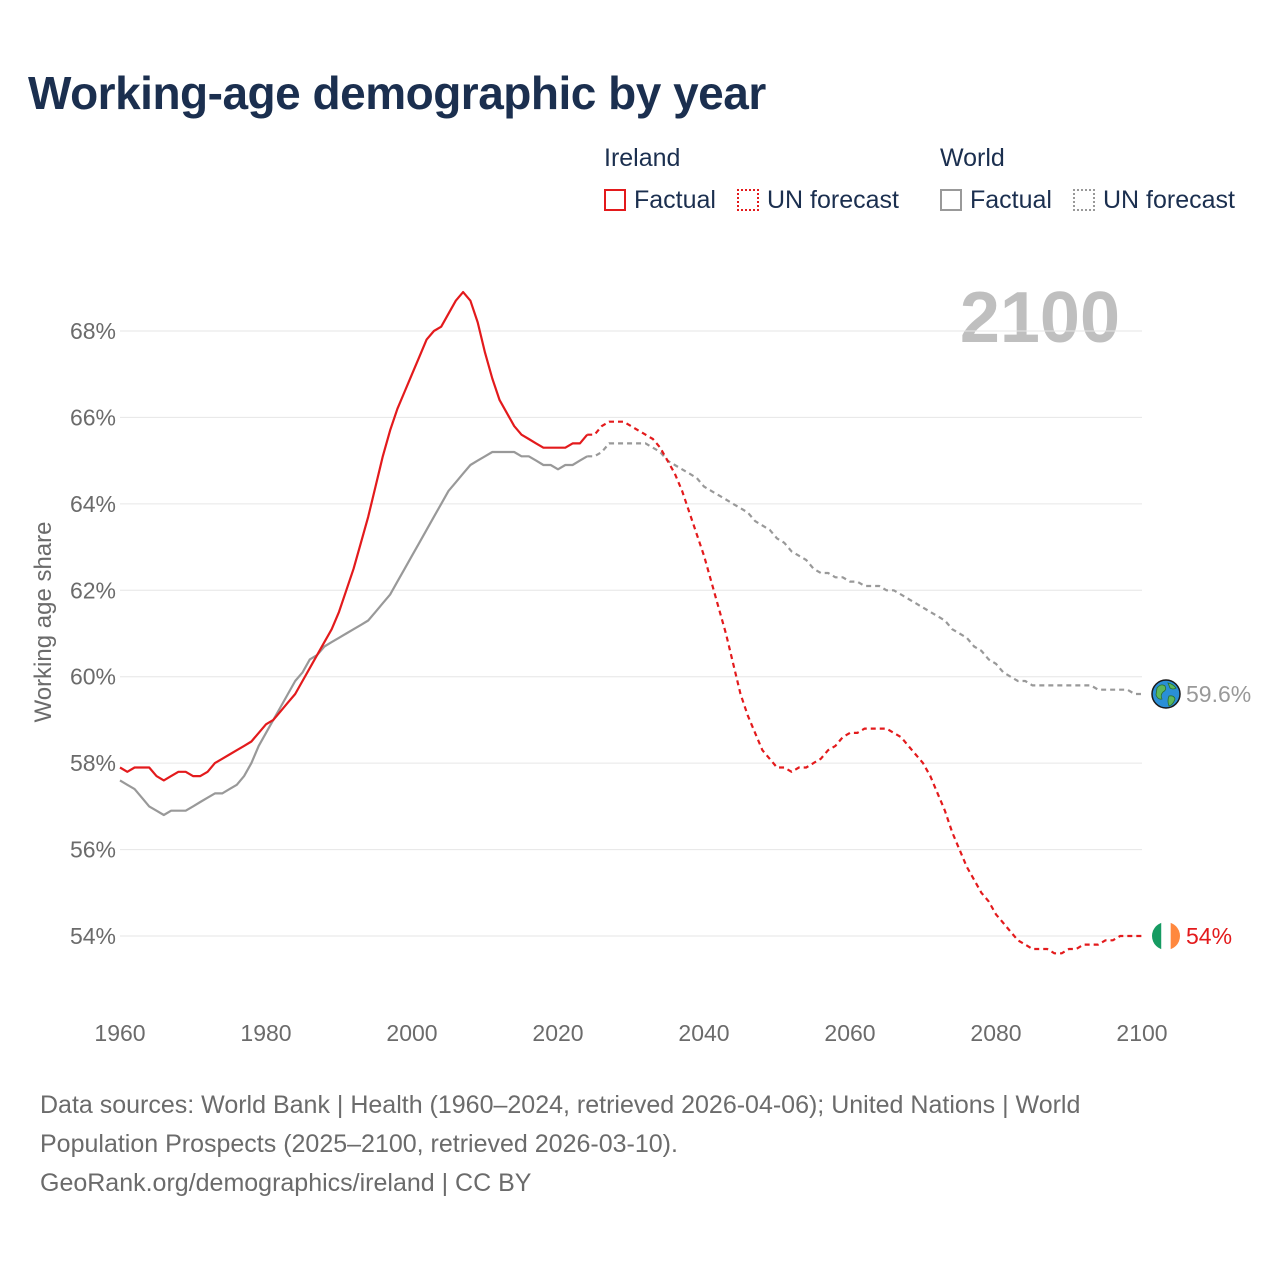 This screenshot has width=1280, height=1280. Describe the element at coordinates (1209, 936) in the screenshot. I see `end-value-label-ireland: 54%` at that location.